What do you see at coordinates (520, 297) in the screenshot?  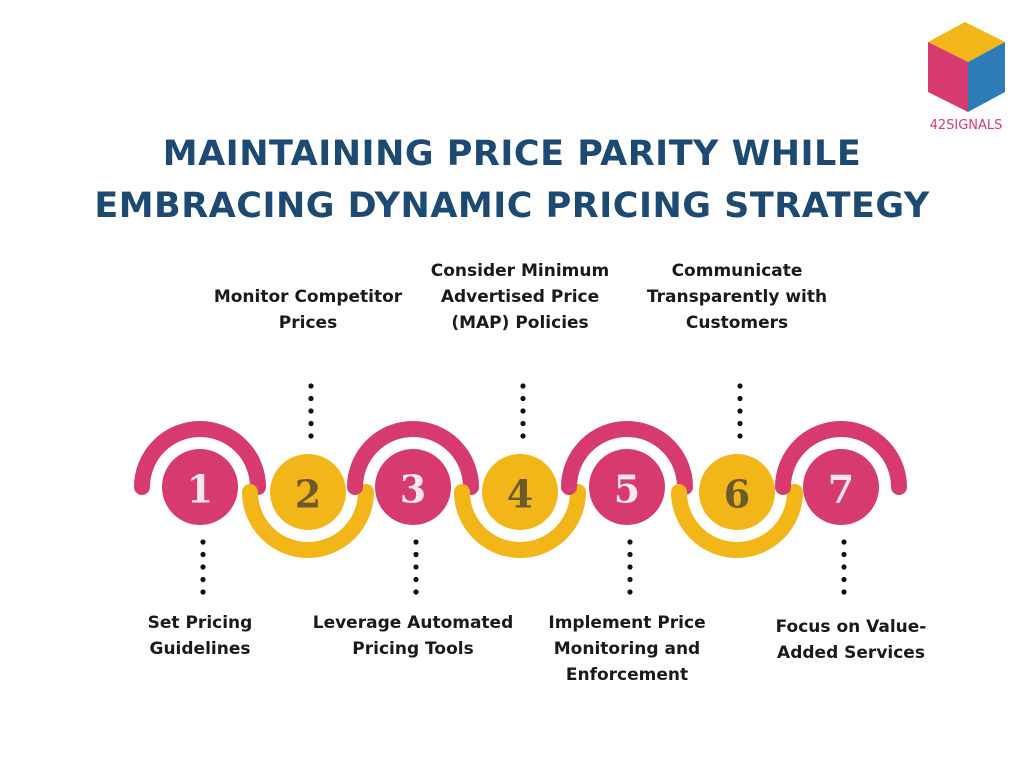 I see `step-label: Advertised Price` at bounding box center [520, 297].